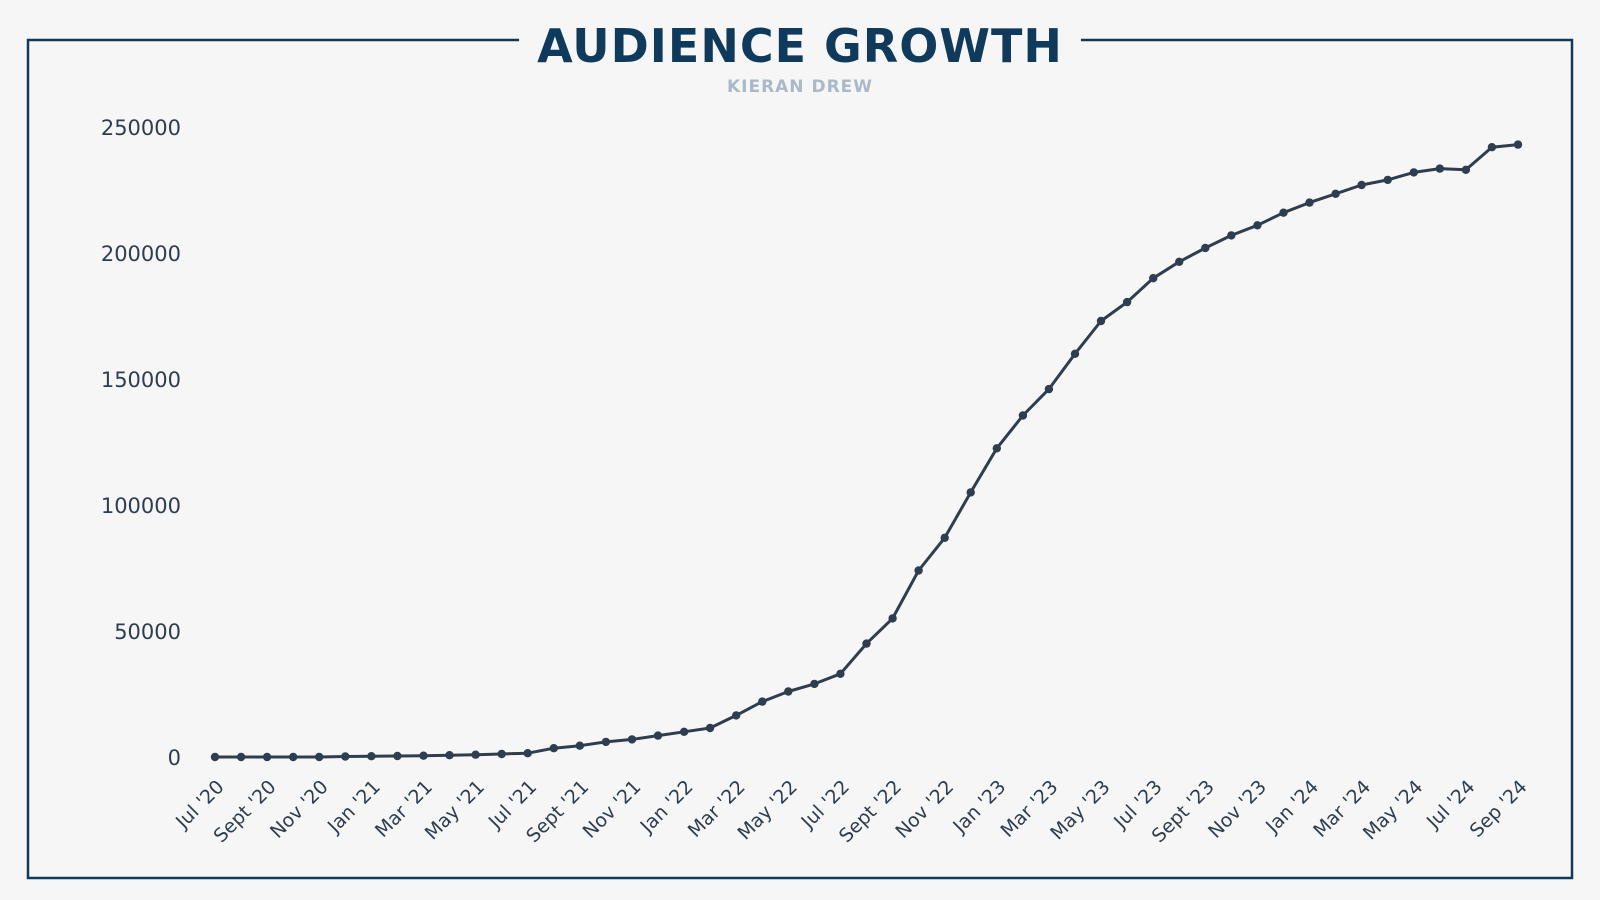 The height and width of the screenshot is (900, 1600). What do you see at coordinates (1237, 809) in the screenshot?
I see `x-tick-label: Nov '23` at bounding box center [1237, 809].